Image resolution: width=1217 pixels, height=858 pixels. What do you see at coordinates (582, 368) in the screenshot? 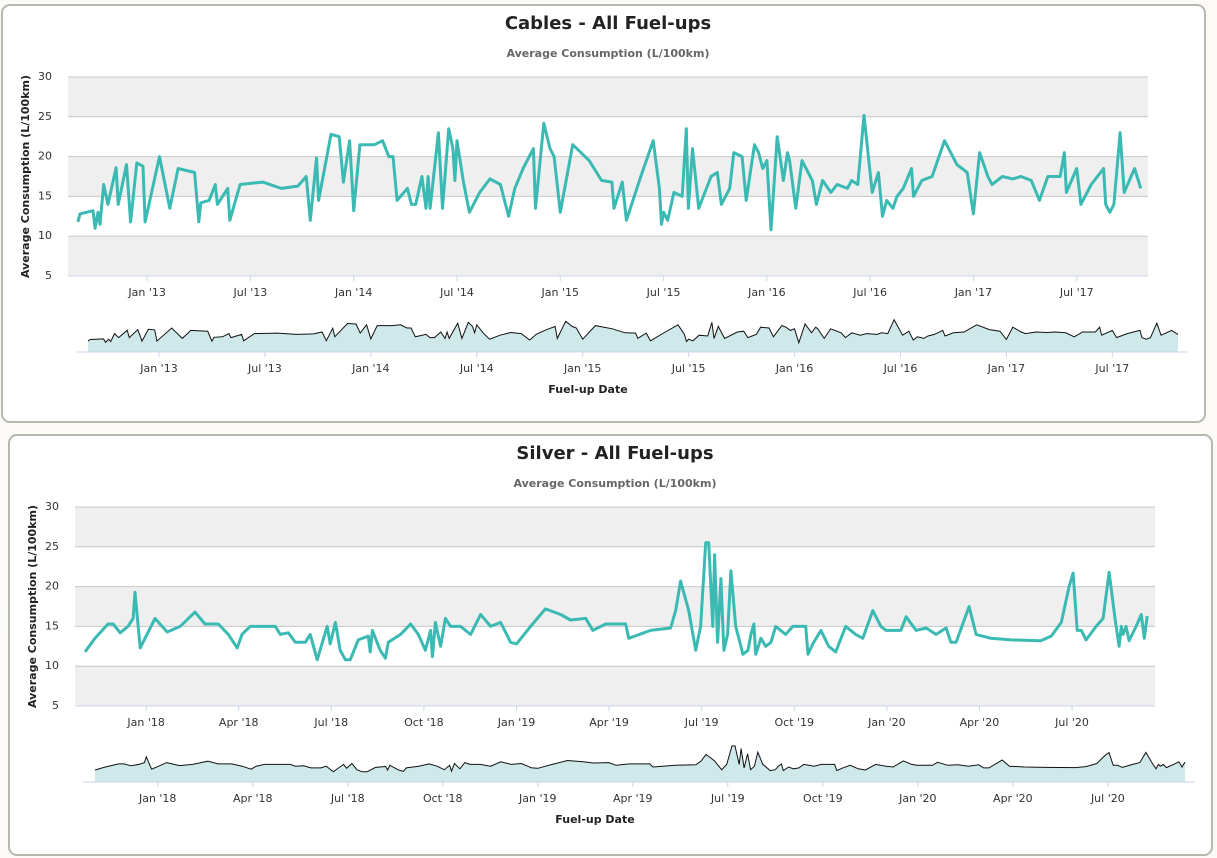
I see `navigator-tick-label: Jan '15` at bounding box center [582, 368].